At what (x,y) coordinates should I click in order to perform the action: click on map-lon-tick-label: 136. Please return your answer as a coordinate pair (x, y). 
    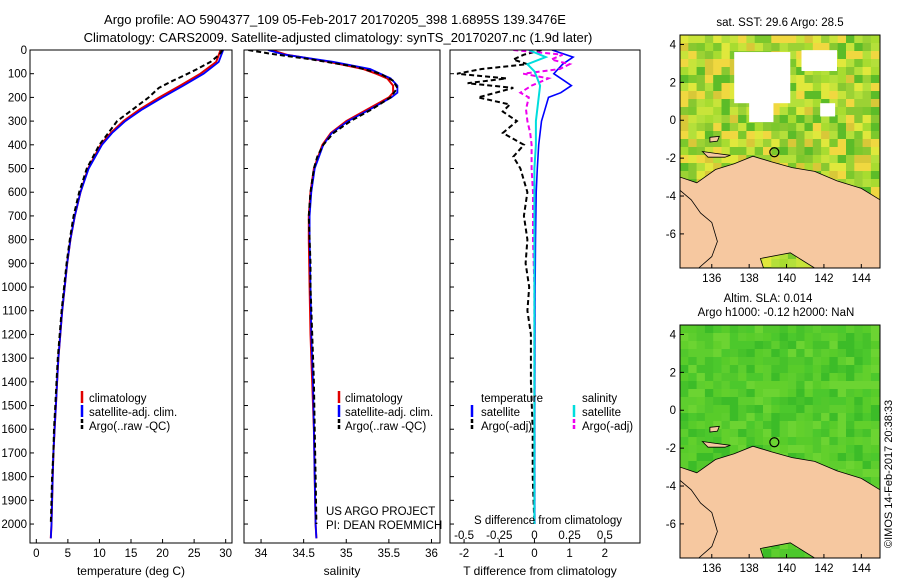
    Looking at the image, I should click on (711, 569).